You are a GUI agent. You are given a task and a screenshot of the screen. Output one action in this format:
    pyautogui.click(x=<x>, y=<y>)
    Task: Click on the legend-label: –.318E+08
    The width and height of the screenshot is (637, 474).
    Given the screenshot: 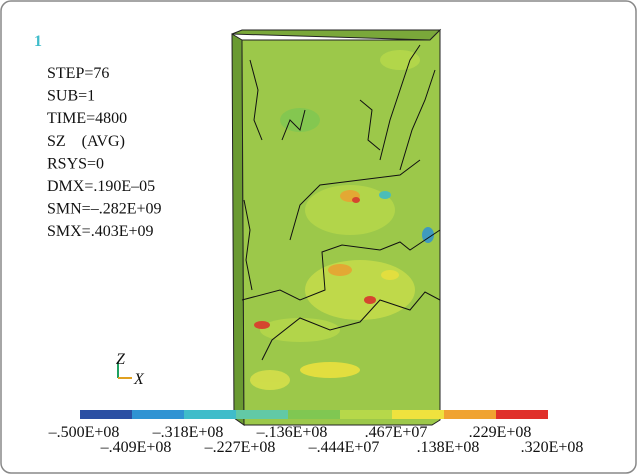 What is the action you would take?
    pyautogui.click(x=188, y=432)
    